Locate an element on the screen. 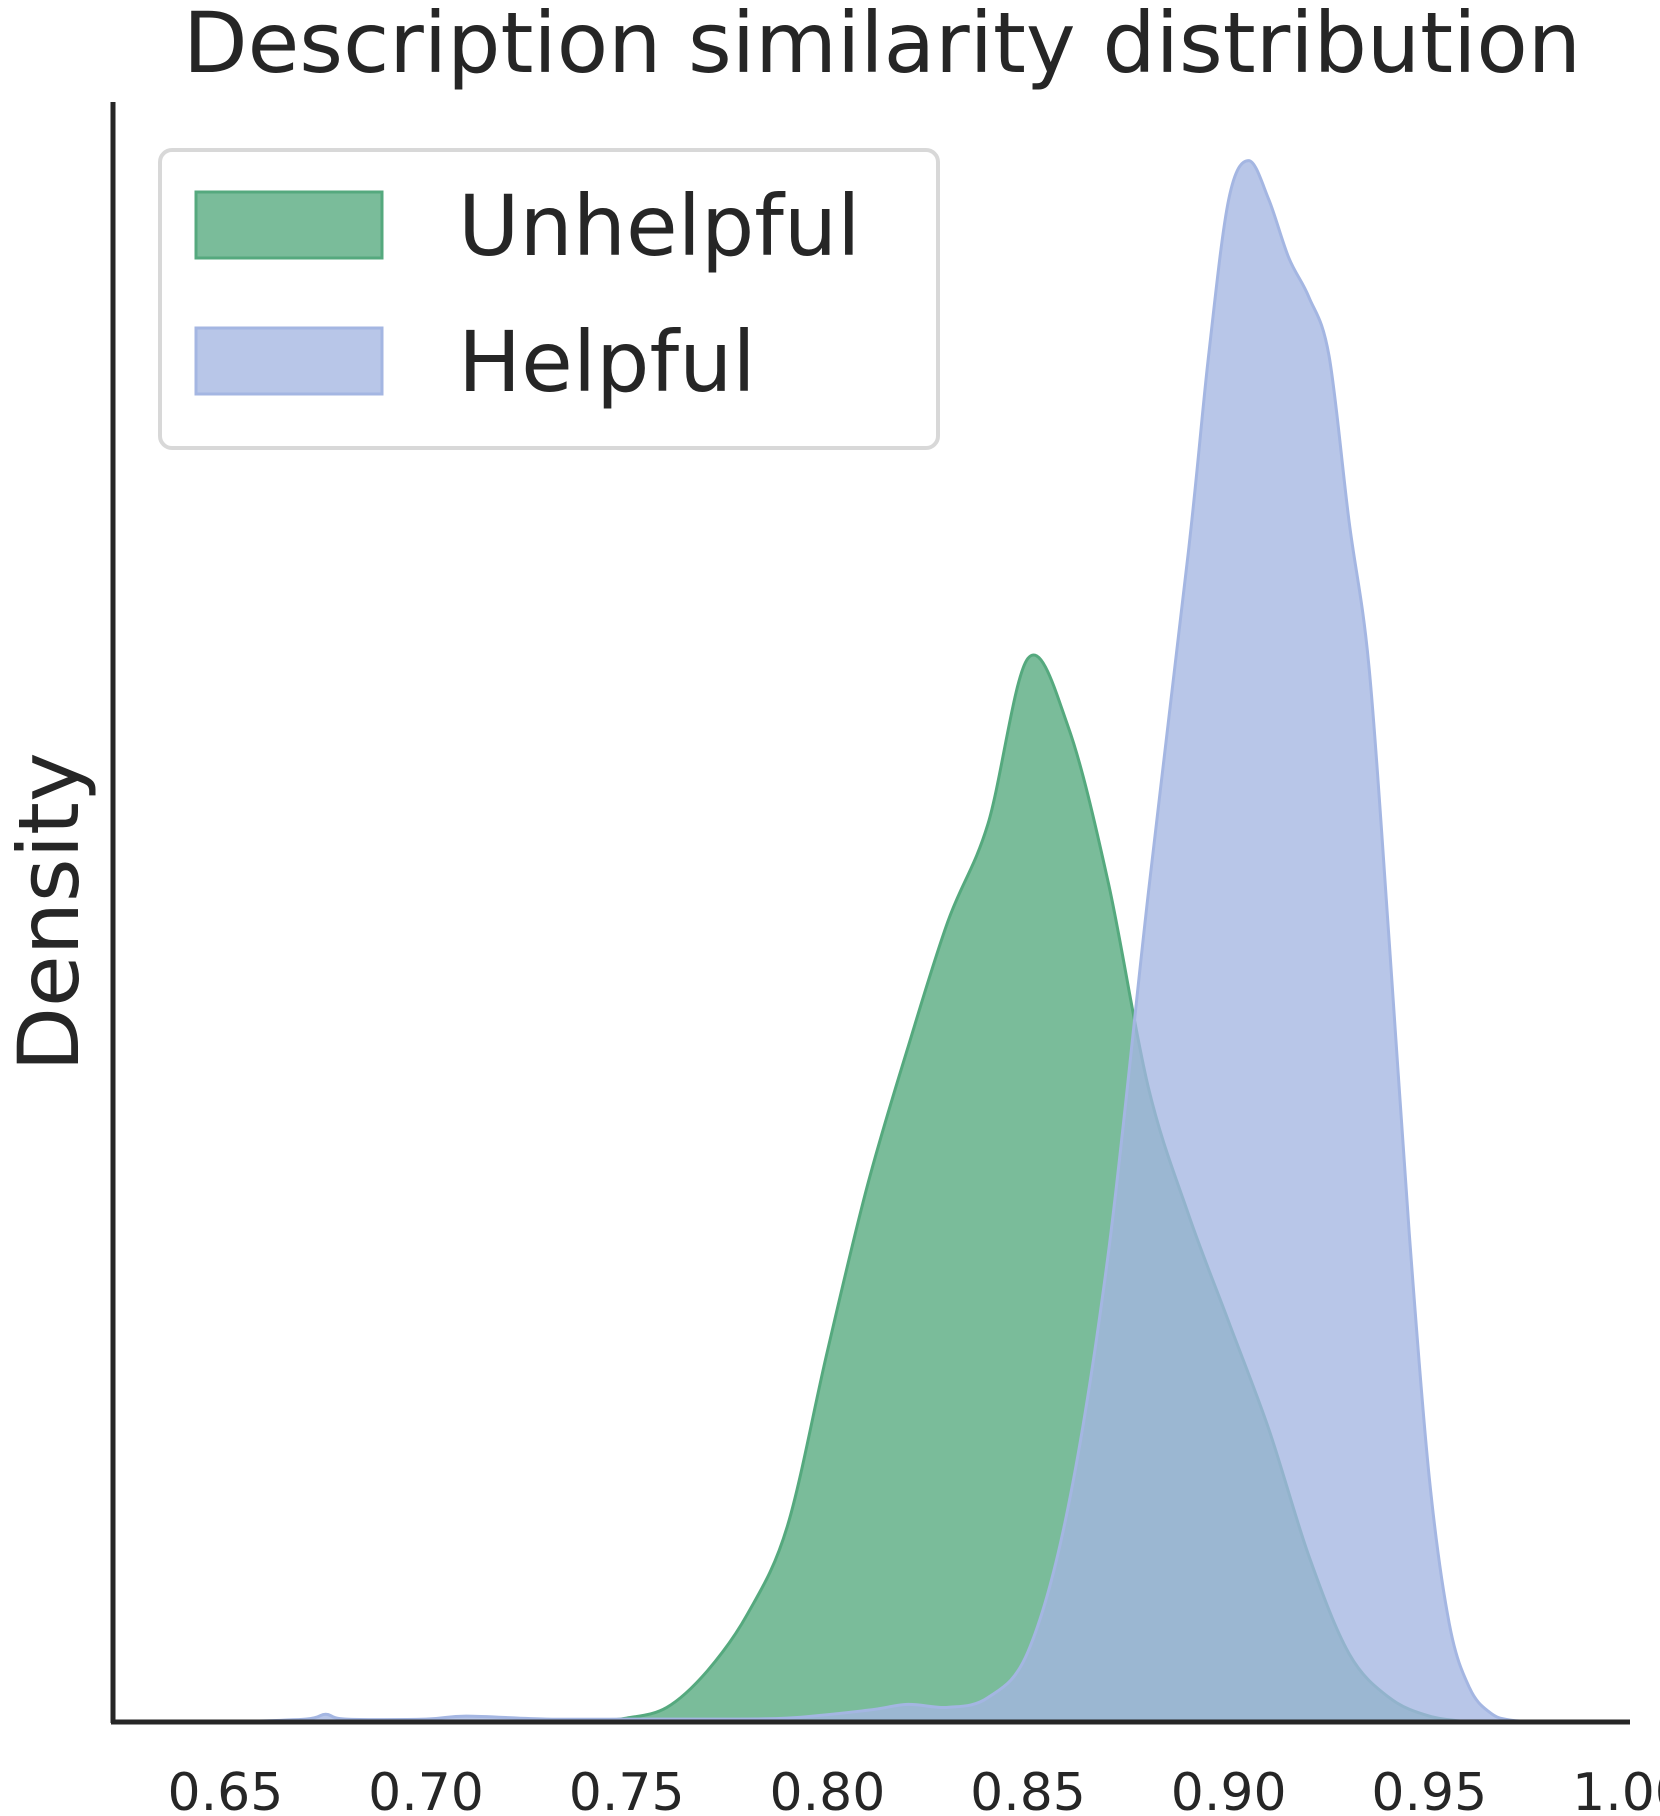 The height and width of the screenshot is (1816, 1660). legend: Unhelpful Helpful is located at coordinates (549, 299).